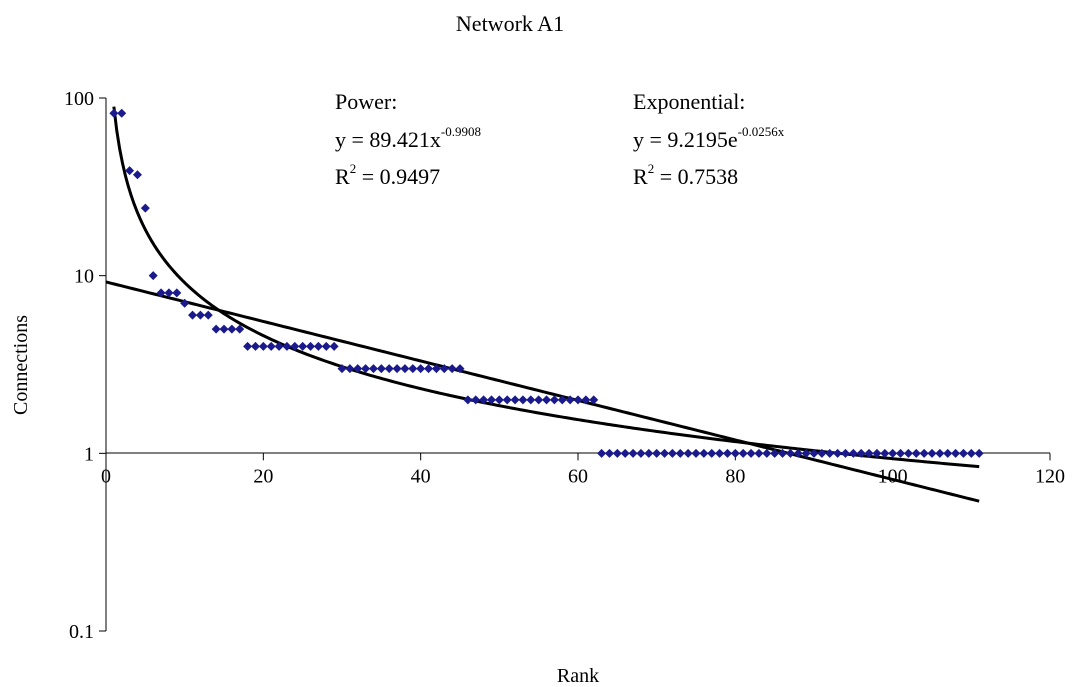 The height and width of the screenshot is (687, 1078). I want to click on y-tick-label: 100, so click(79, 99).